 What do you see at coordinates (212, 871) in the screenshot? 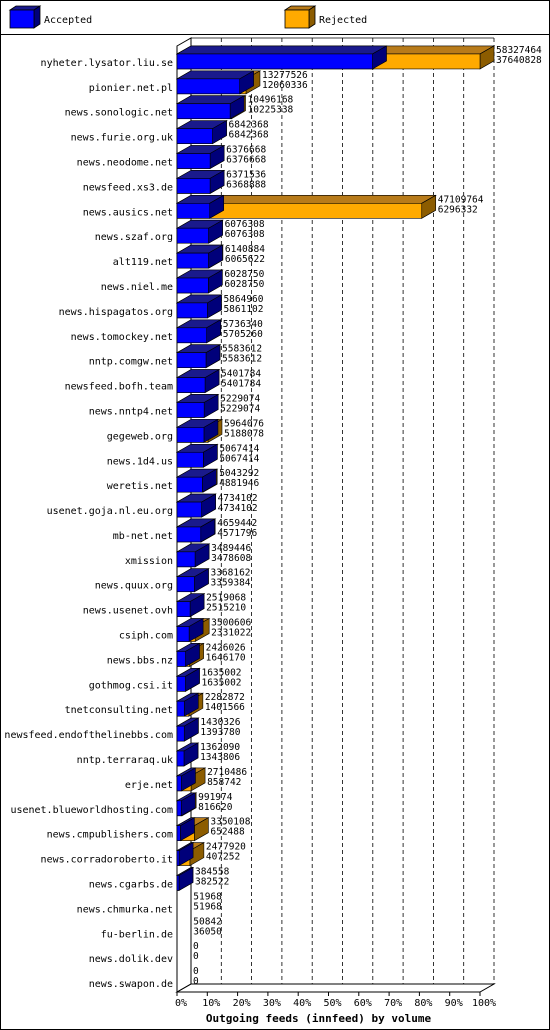
I see `value-label-rejected: 384558` at bounding box center [212, 871].